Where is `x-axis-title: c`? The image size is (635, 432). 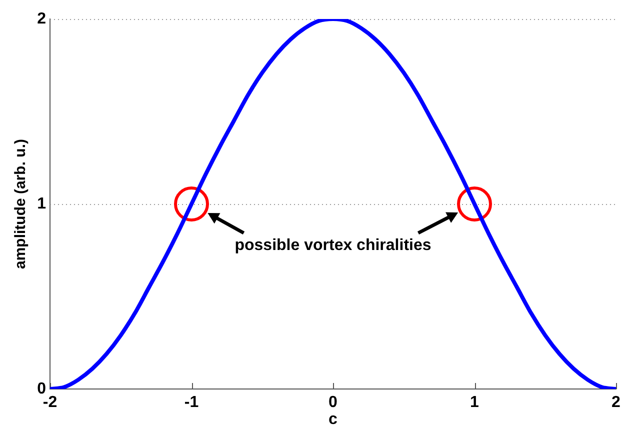
x-axis-title: c is located at coordinates (333, 419).